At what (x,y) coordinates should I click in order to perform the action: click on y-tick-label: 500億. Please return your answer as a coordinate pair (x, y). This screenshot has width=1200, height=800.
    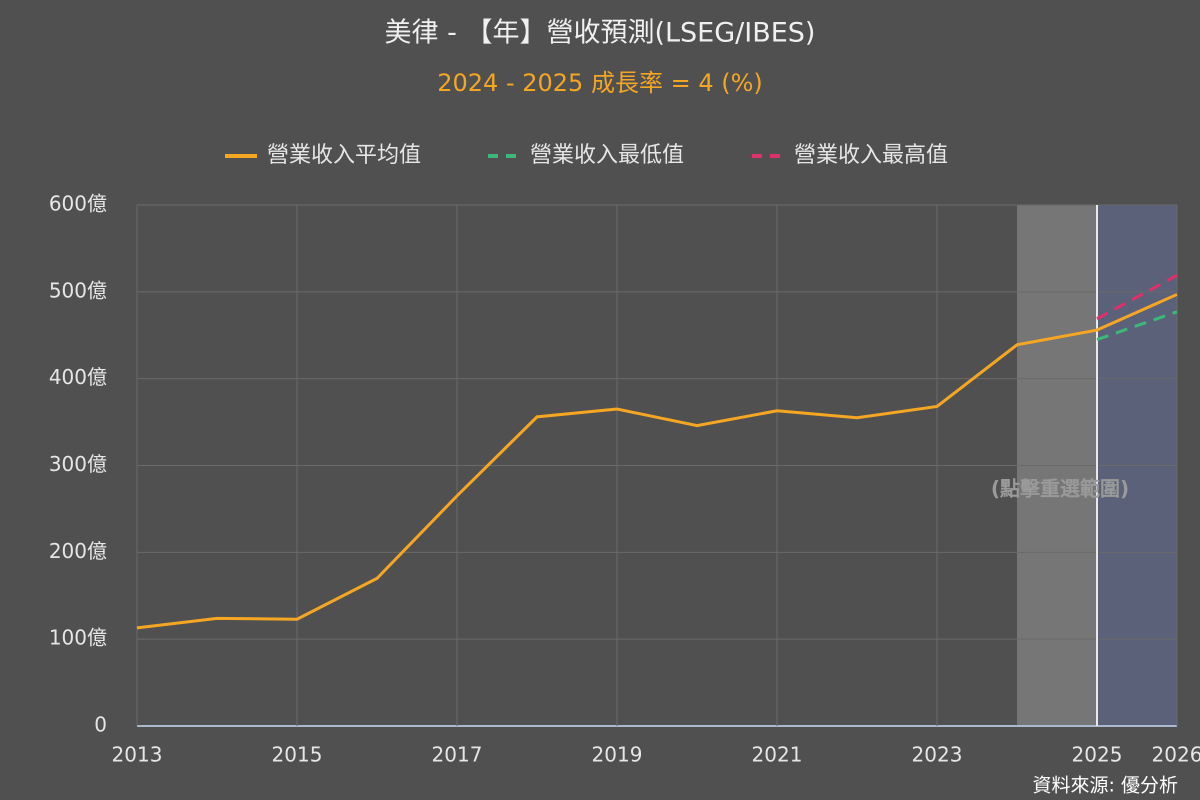
    Looking at the image, I should click on (78, 290).